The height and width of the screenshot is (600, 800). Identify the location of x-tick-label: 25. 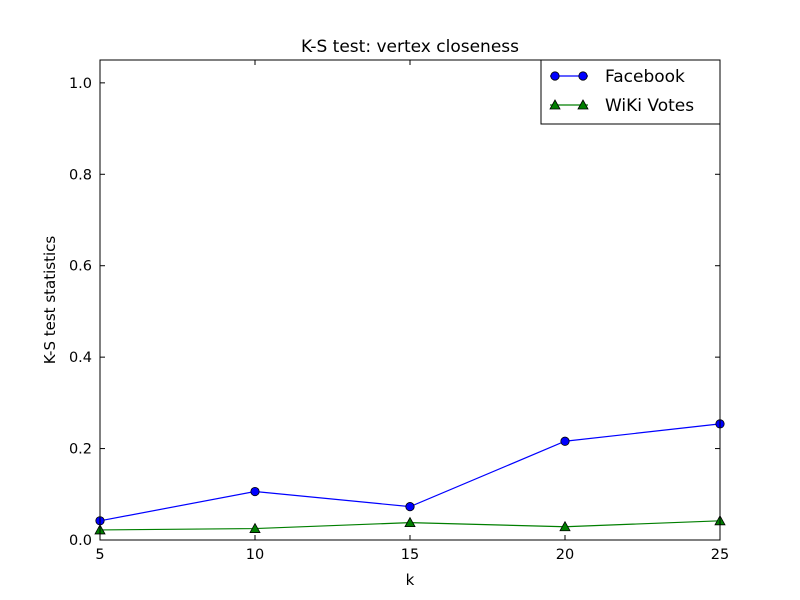
(720, 555).